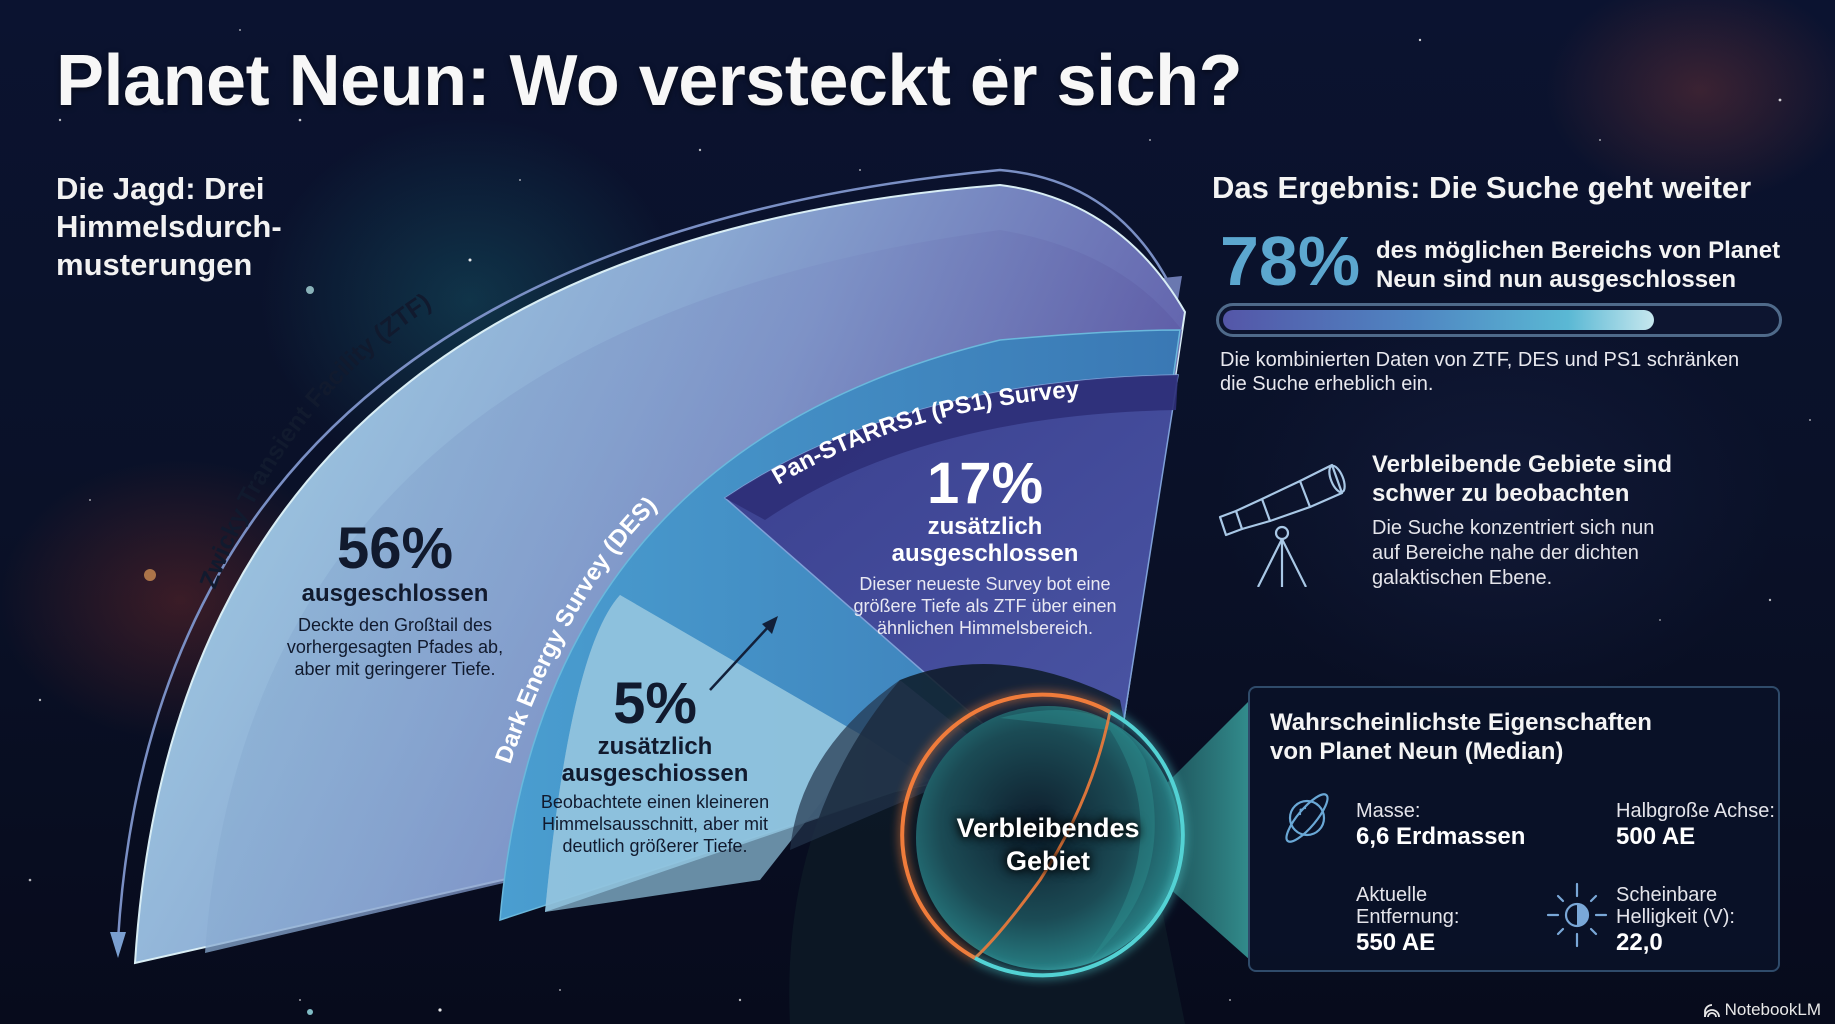 Image resolution: width=1835 pixels, height=1024 pixels. I want to click on des-subtitle-line: ausgeschiossen, so click(655, 773).